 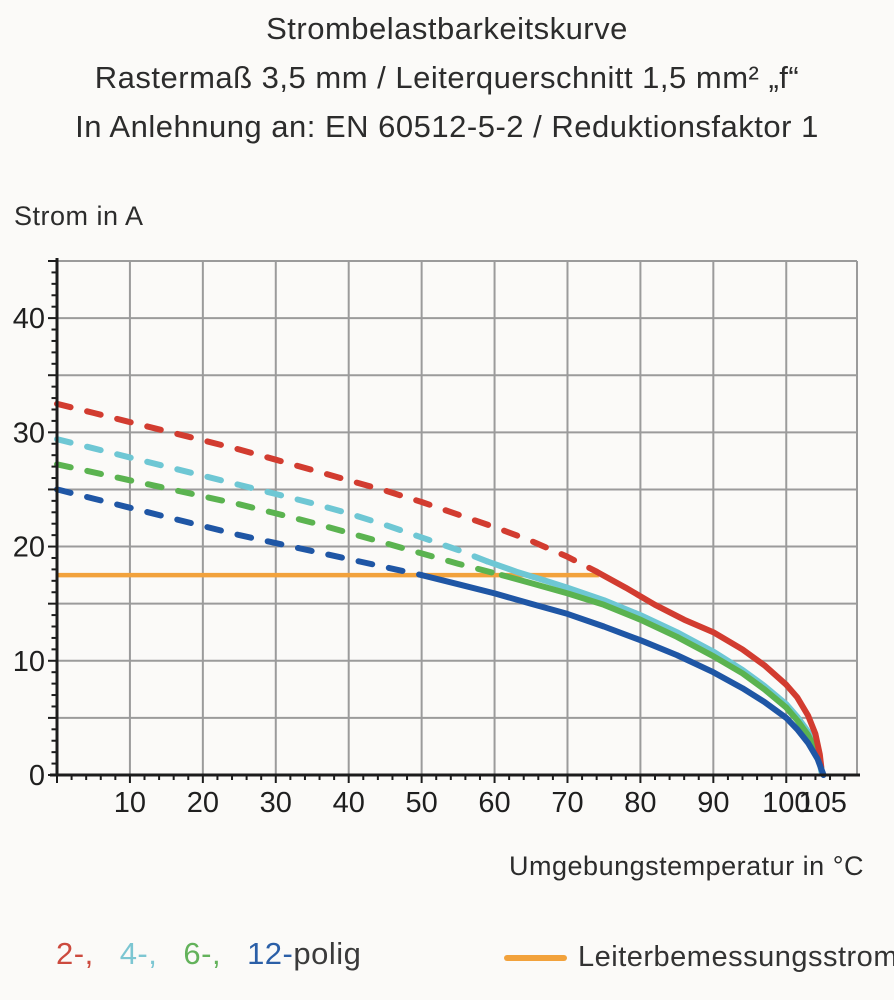 What do you see at coordinates (686, 866) in the screenshot?
I see `x-axis-title: Umgebungstemperatur in °C` at bounding box center [686, 866].